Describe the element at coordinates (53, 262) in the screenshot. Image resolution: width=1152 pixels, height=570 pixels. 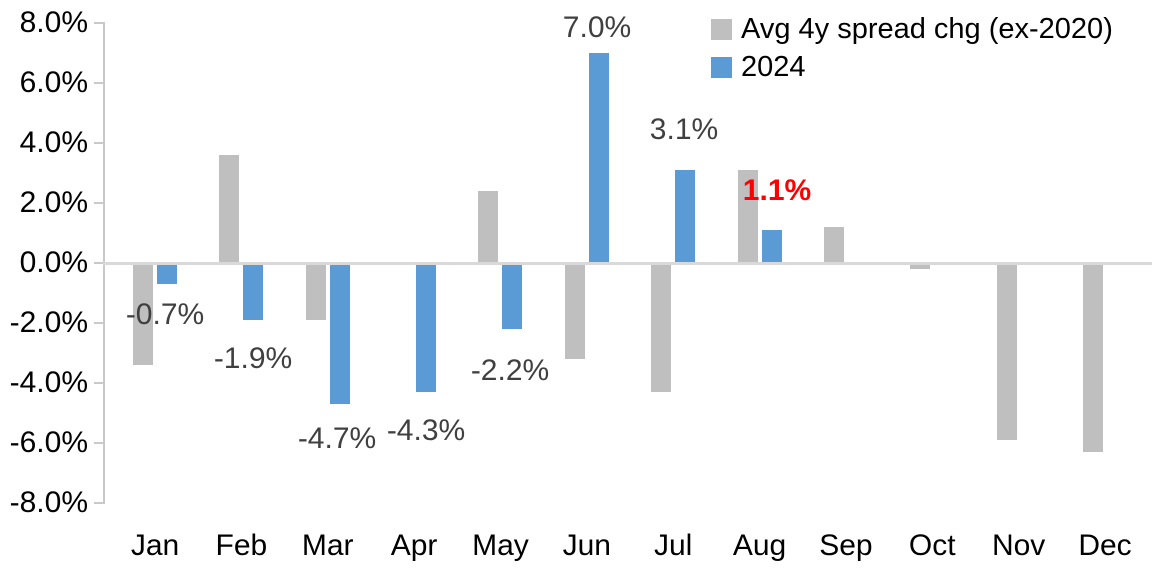
I see `y-axis-tick-label: 0.0%` at that location.